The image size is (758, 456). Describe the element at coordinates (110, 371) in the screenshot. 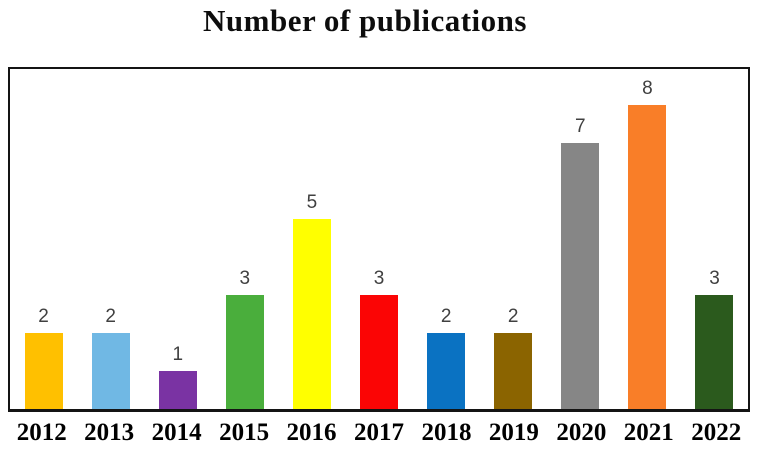

I see `bar-rect-2013` at that location.